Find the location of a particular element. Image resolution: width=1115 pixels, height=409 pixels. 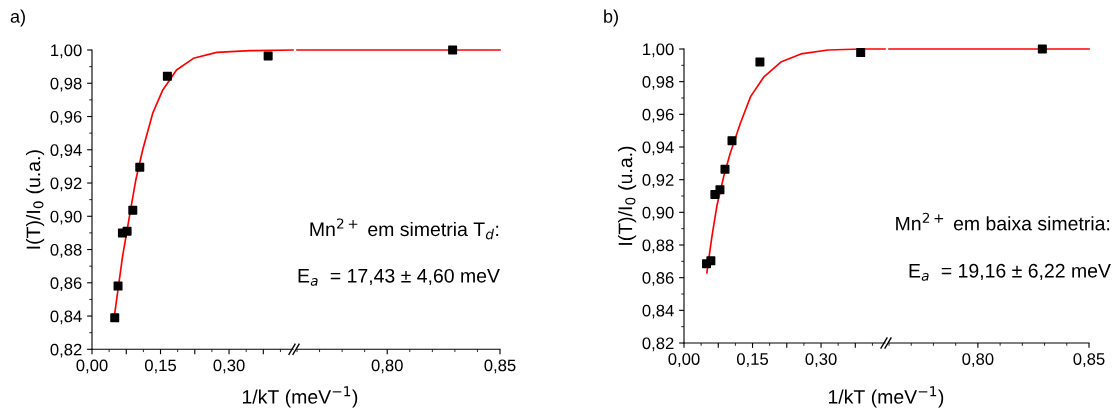

annotation: Mn$^{2+}$ em baixa simetria: is located at coordinates (1003, 221).